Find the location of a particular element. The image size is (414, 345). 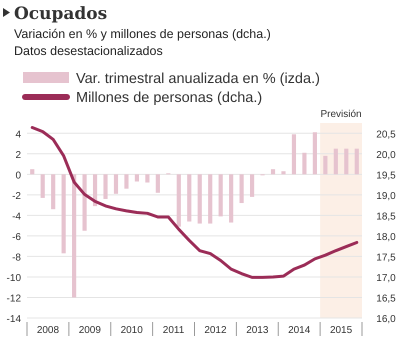

y-tick-label: -8 is located at coordinates (17, 258).